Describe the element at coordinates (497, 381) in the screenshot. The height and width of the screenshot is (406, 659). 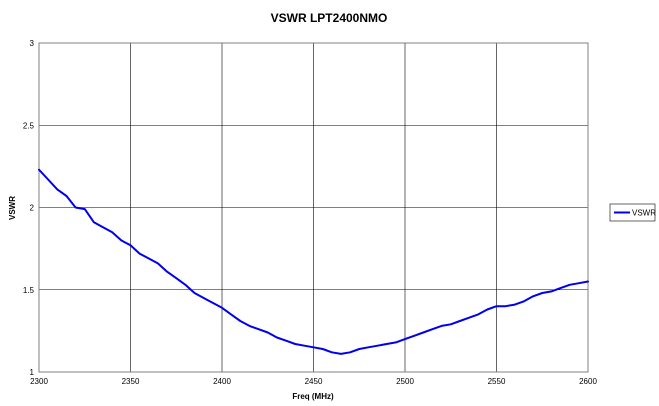
I see `x-tick-label: 2550` at that location.